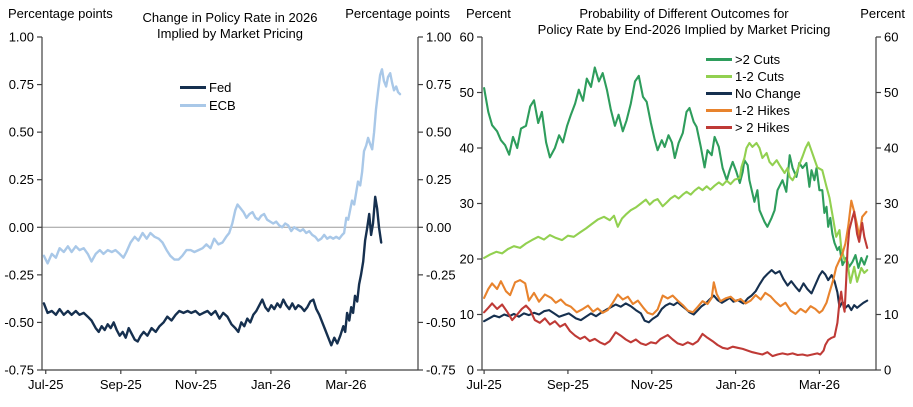  I want to click on more-than-2-cuts-line-swatch-icon, so click(719, 59).